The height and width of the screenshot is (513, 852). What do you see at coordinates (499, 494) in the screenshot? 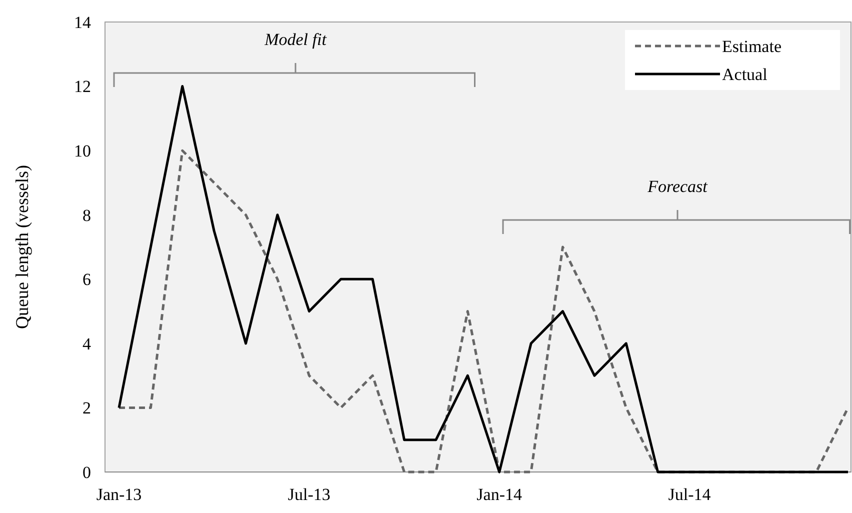
I see `x-tick-label: Jan-14` at bounding box center [499, 494].